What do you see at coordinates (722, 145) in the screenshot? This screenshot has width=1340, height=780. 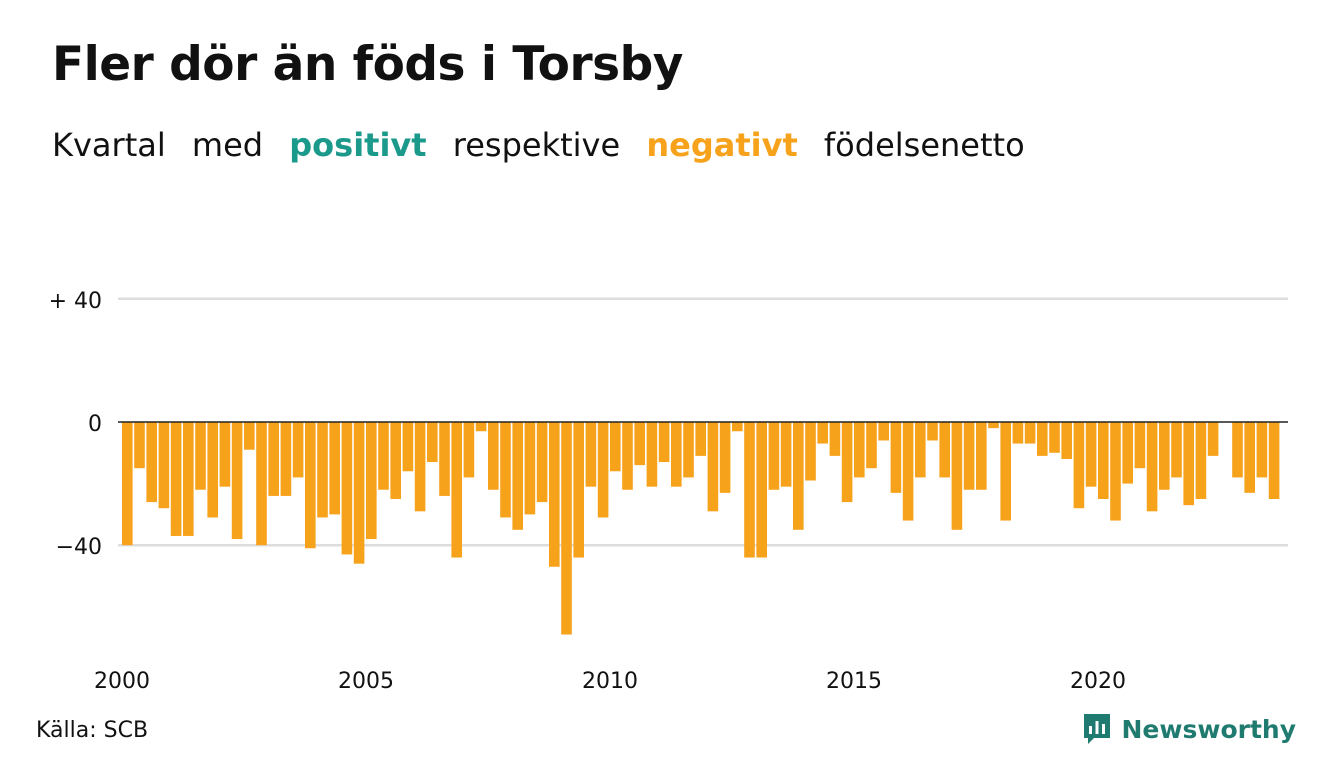 I see `subtitle-negative: negativt` at bounding box center [722, 145].